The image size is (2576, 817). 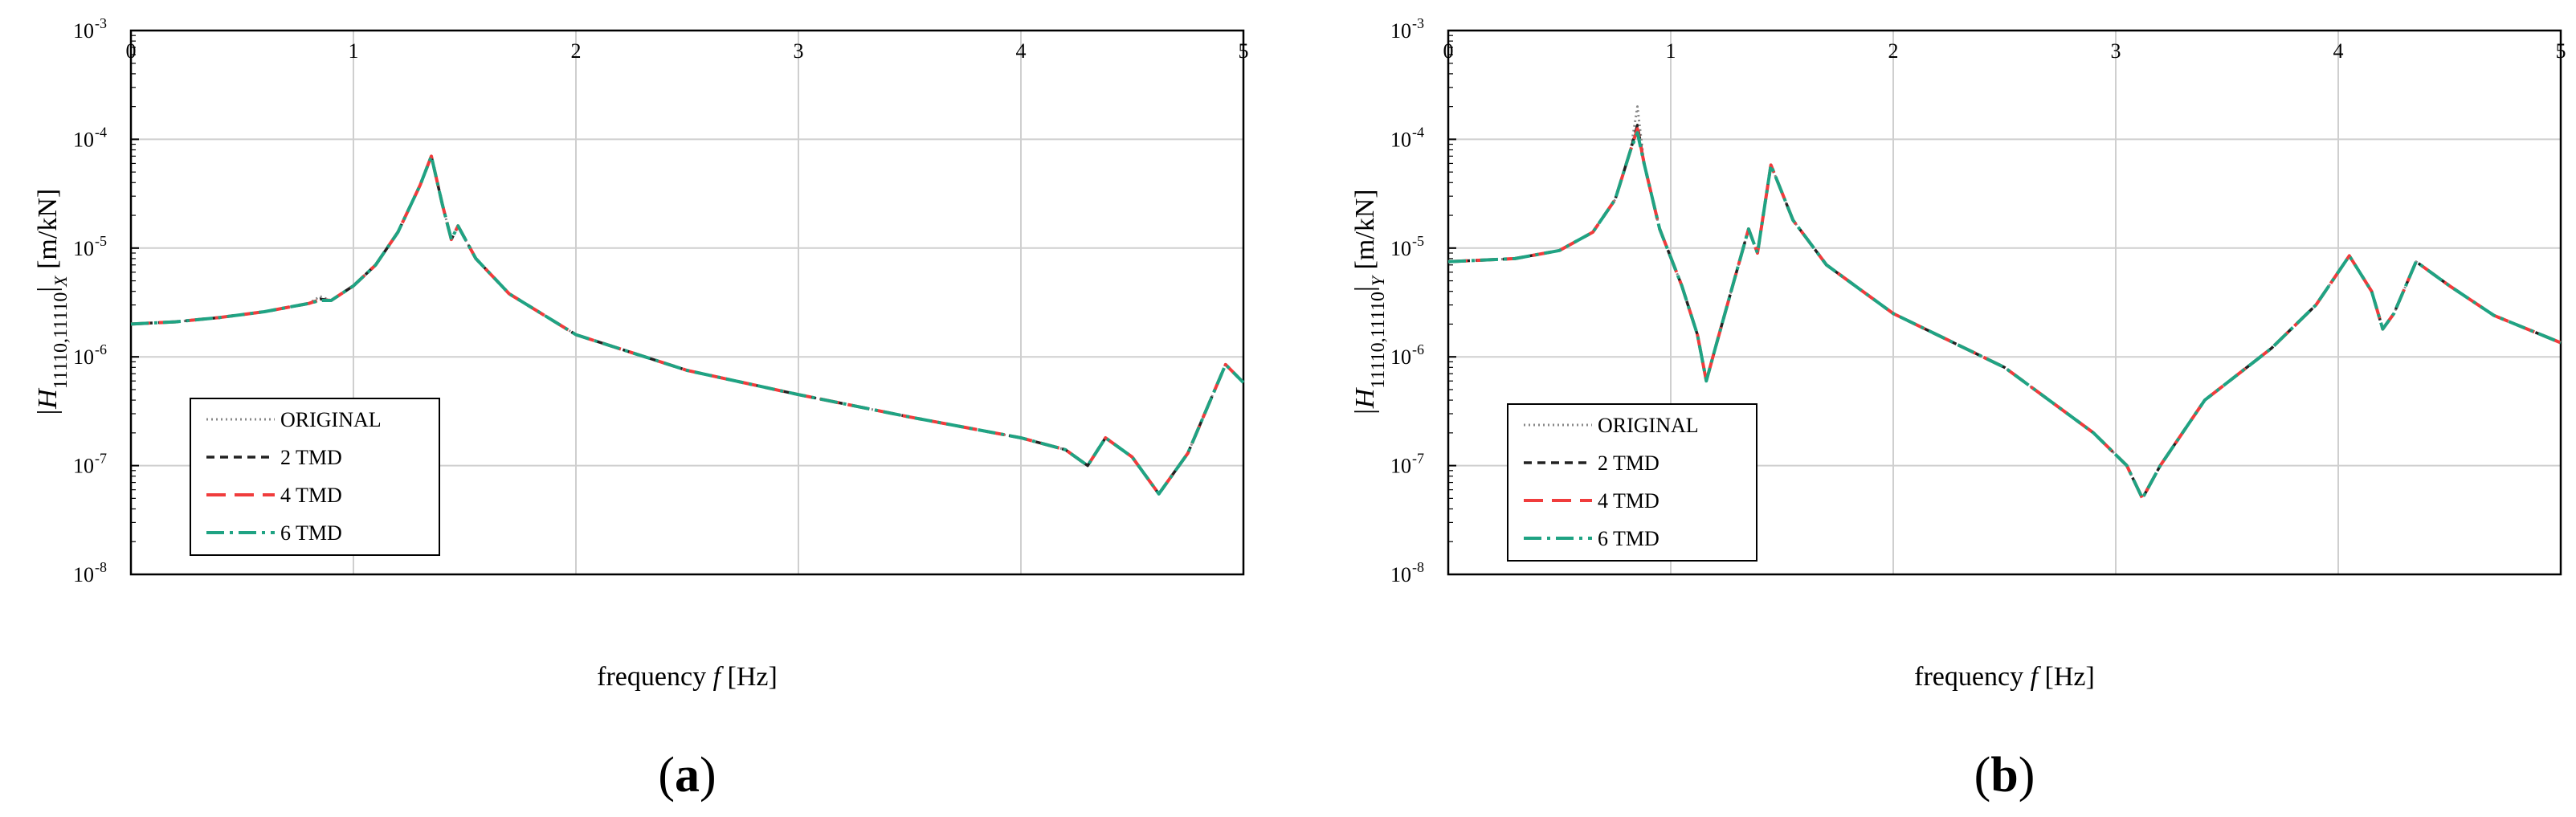 What do you see at coordinates (1378, 280) in the screenshot?
I see `y-axis-label-direction: Y` at bounding box center [1378, 280].